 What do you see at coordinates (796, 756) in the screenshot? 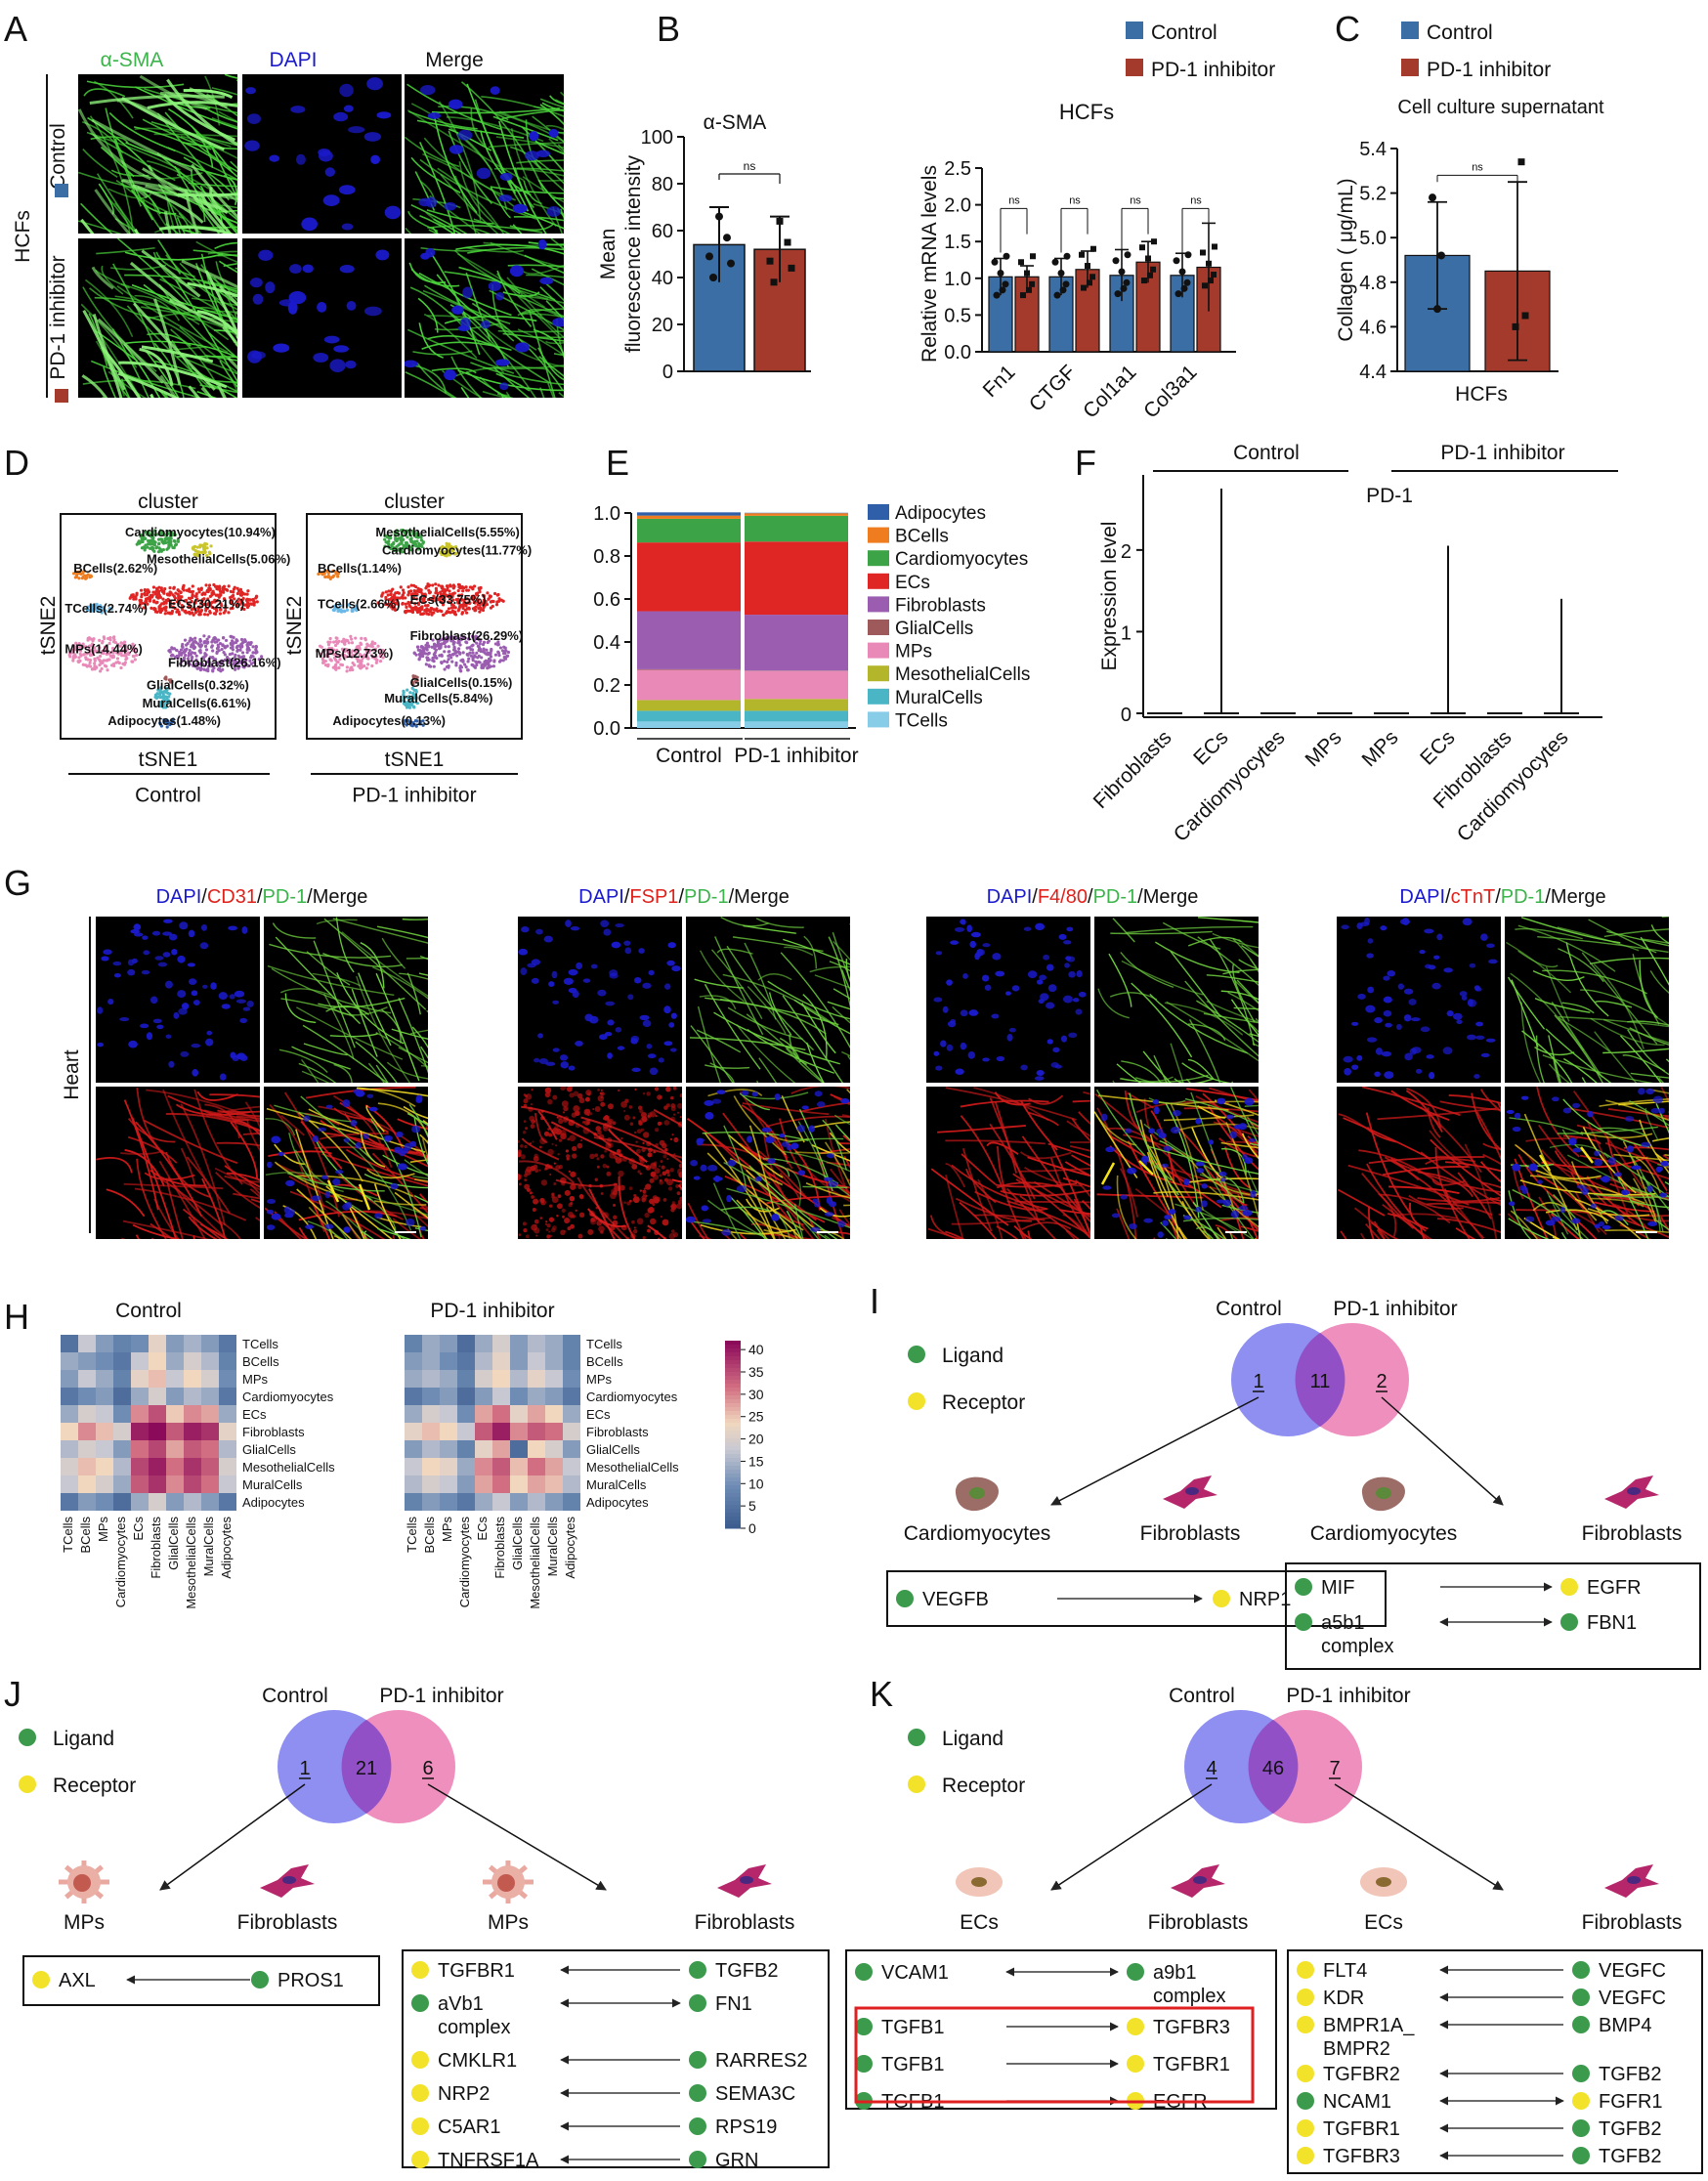
I see `e-x-tick-label: PD-1 inhibitor` at bounding box center [796, 756].